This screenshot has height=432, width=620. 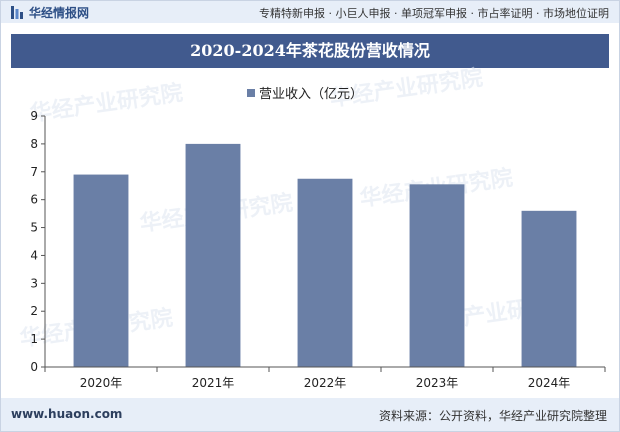 I want to click on bar-2024年, so click(x=549, y=288).